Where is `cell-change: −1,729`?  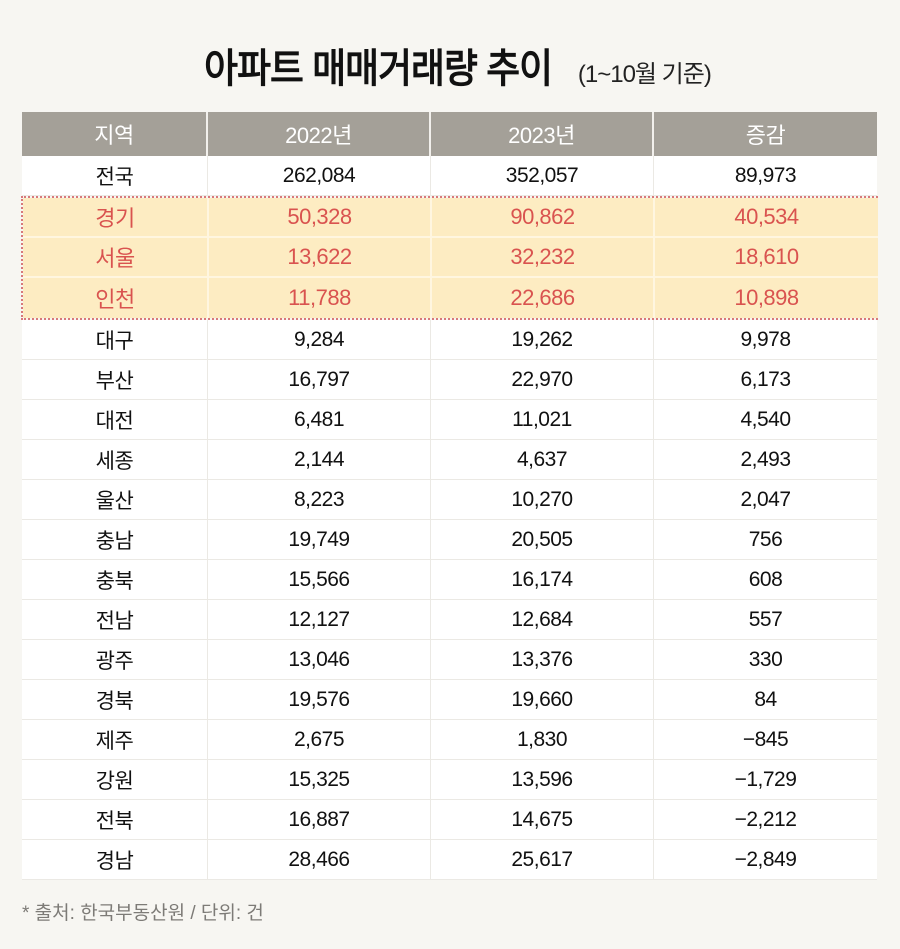
cell-change: −1,729 is located at coordinates (765, 780).